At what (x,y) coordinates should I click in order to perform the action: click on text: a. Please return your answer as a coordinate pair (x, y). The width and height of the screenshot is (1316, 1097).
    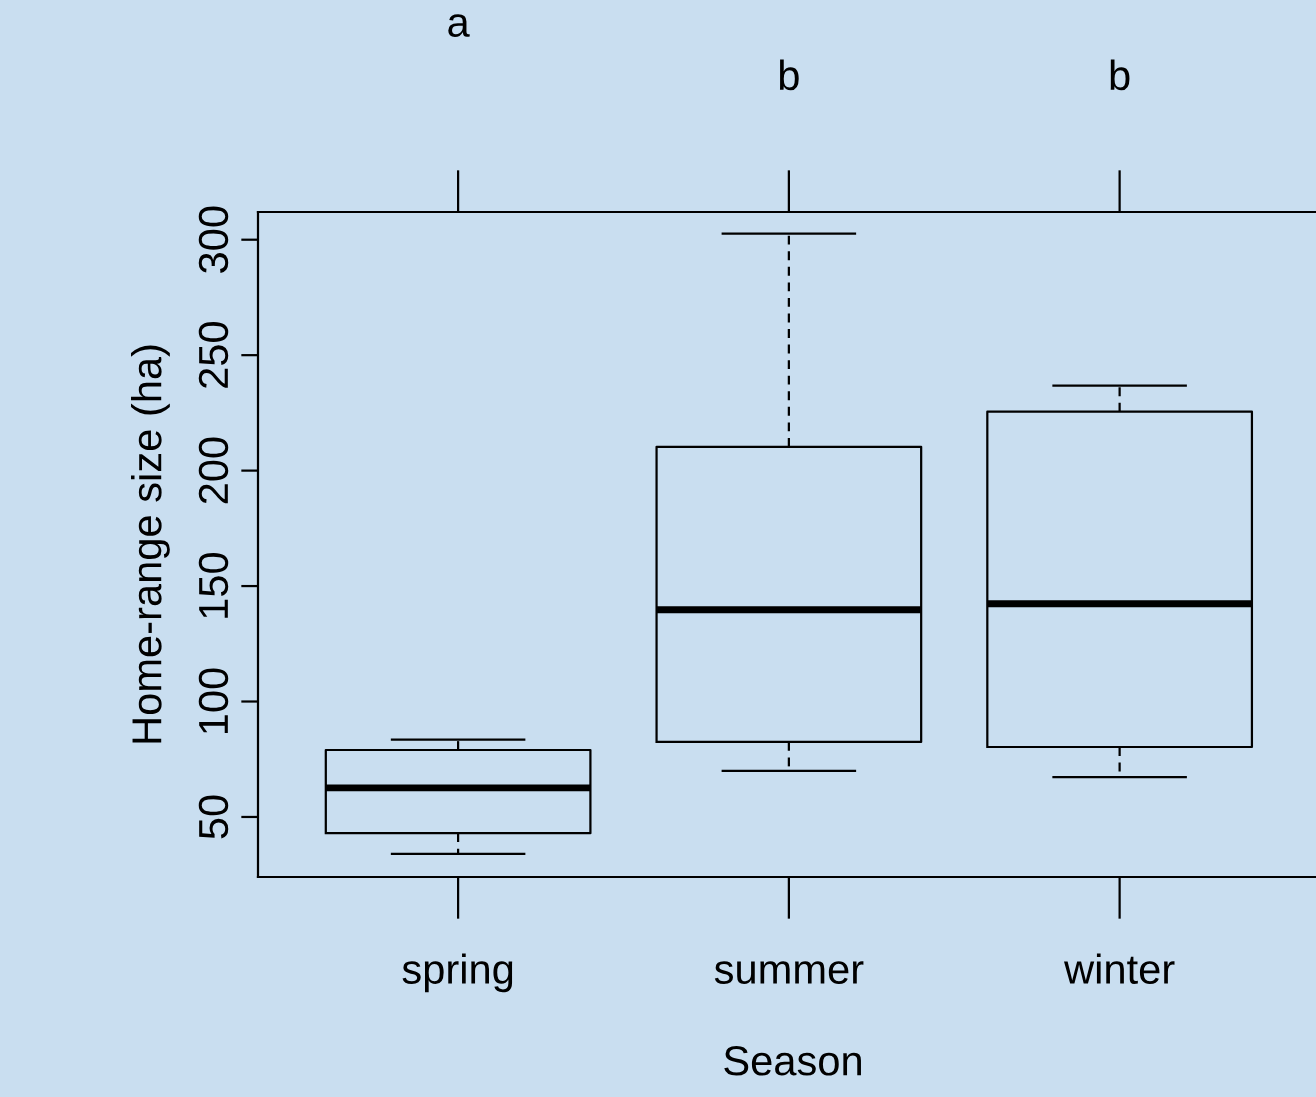
    Looking at the image, I should click on (459, 25).